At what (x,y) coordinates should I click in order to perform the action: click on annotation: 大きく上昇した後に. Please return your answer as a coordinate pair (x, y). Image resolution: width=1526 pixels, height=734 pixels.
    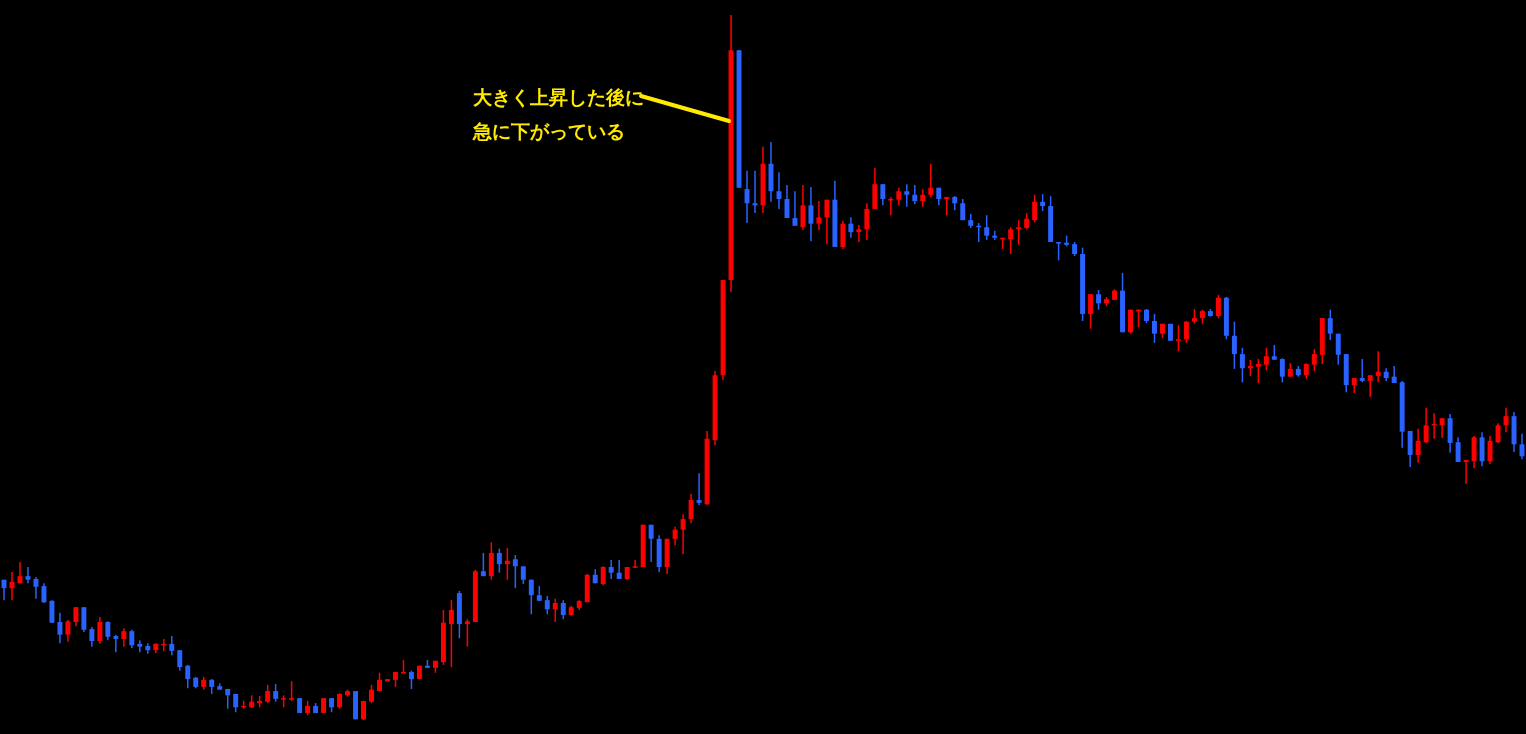
    Looking at the image, I should click on (558, 97).